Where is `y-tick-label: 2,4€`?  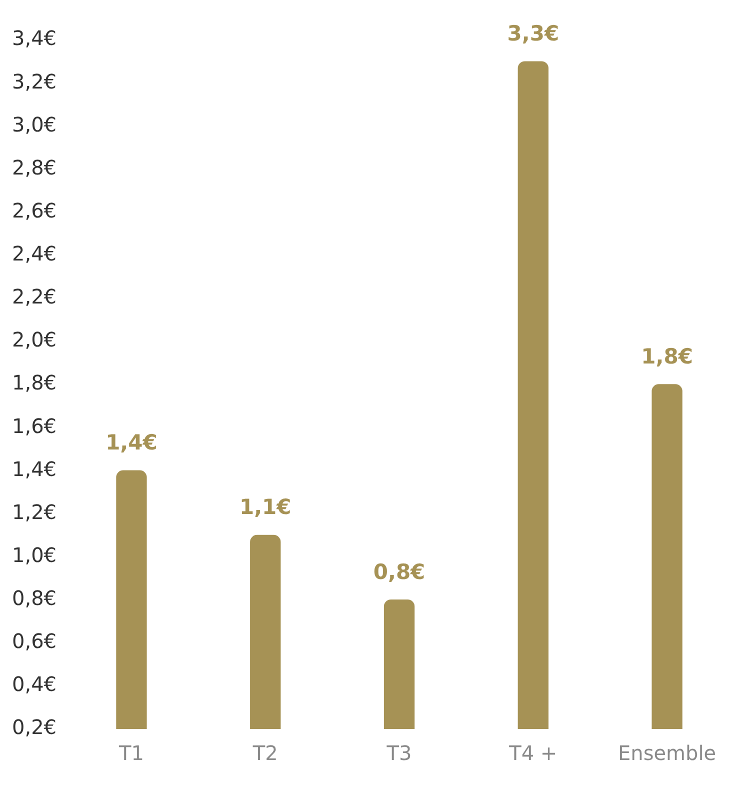
y-tick-label: 2,4€ is located at coordinates (34, 254).